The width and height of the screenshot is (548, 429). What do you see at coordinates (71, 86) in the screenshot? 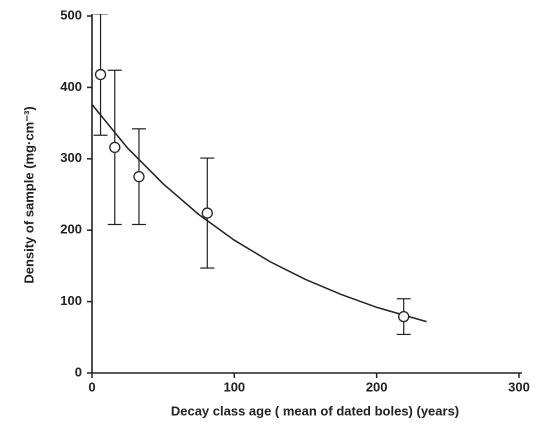
I see `y-tick-label: 400` at bounding box center [71, 86].